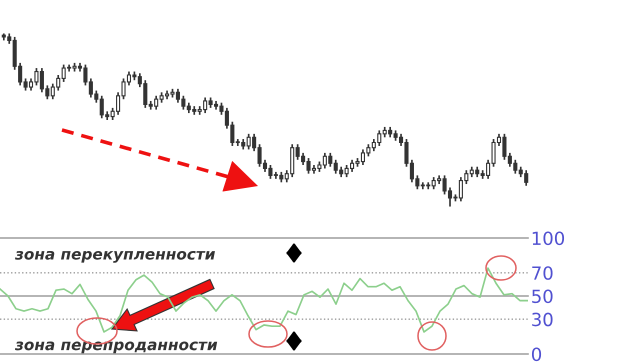  Describe the element at coordinates (537, 354) in the screenshot. I see `y-tick-label: 0` at that location.